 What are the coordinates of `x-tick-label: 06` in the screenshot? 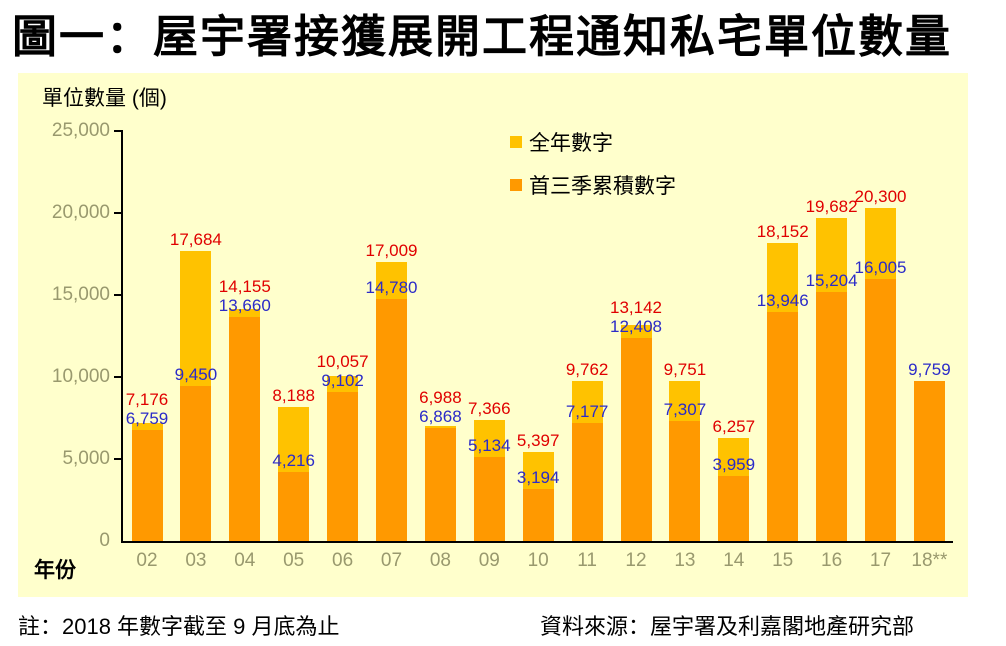 It's located at (343, 560).